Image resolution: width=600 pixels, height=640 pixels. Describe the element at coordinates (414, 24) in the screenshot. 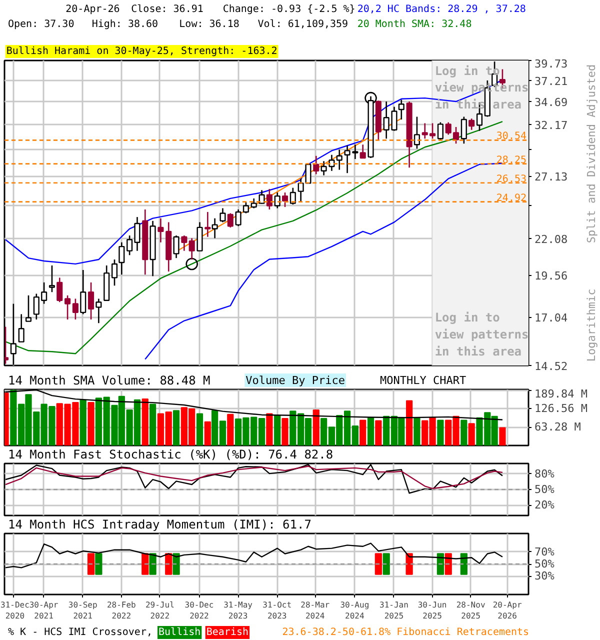

I see `text: 20 Month SMA: 32.48` at that location.